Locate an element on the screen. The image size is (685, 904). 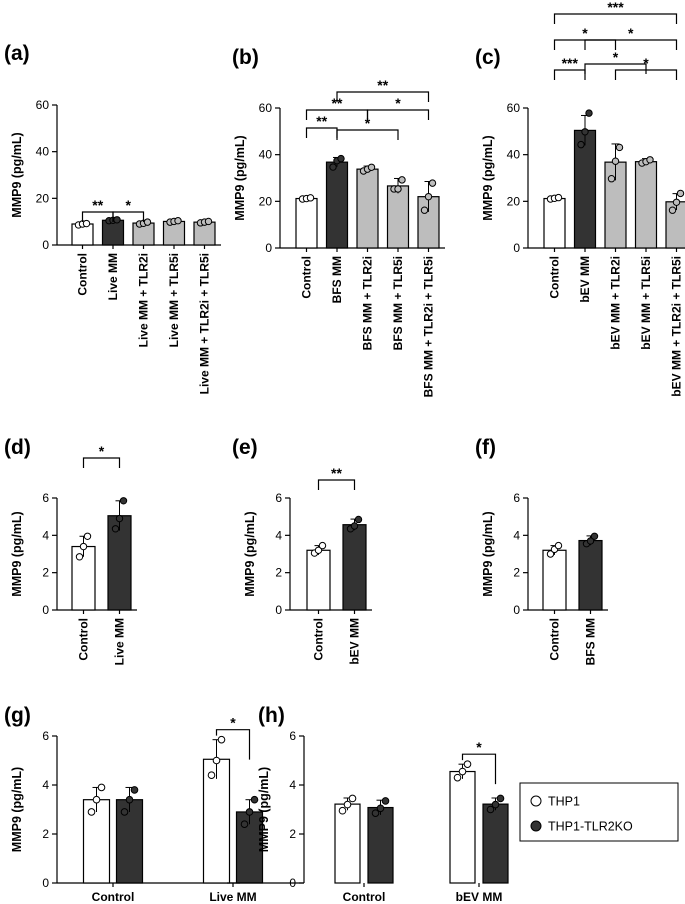
y-tick-label: 20 is located at coordinates (43, 198).